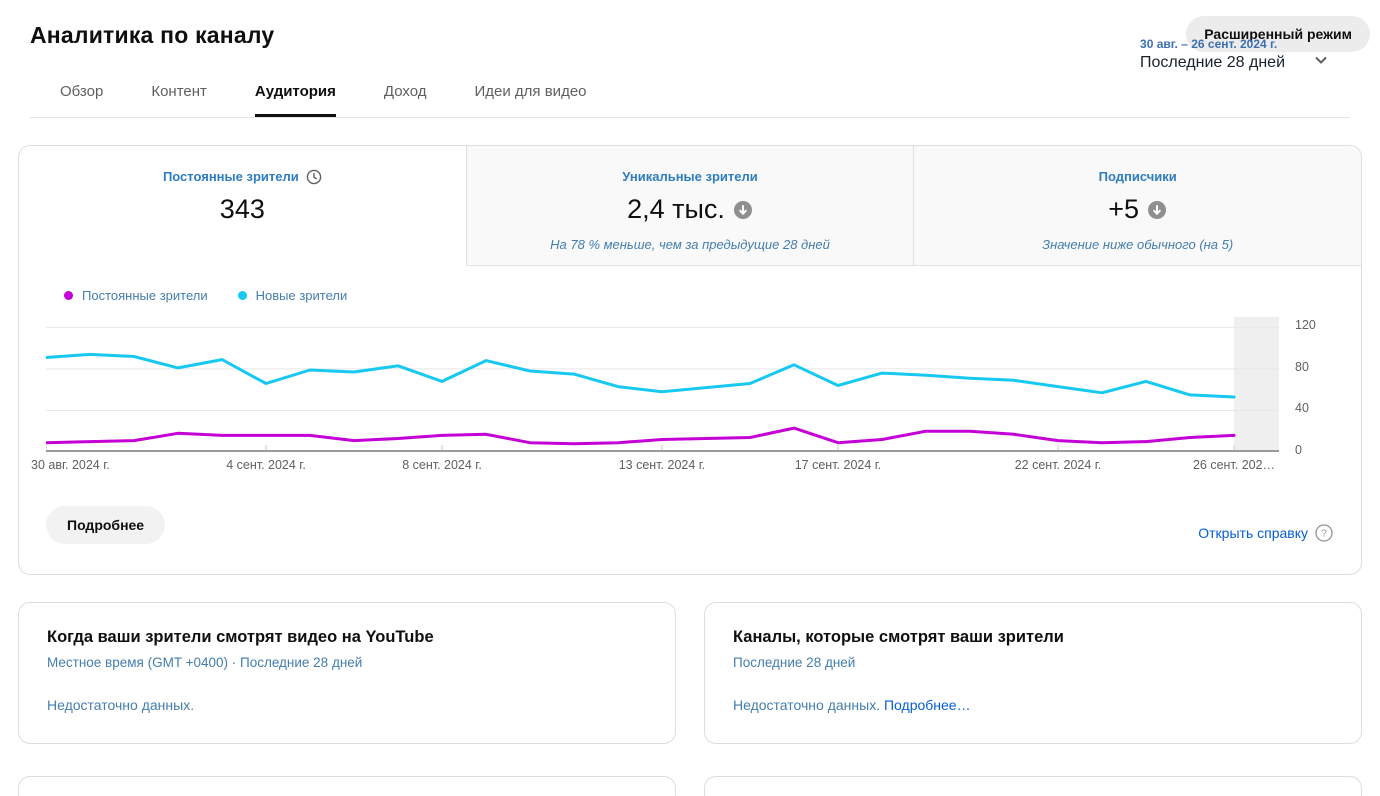 The image size is (1380, 796). Describe the element at coordinates (1138, 244) in the screenshot. I see `metric-subtitle: Значение ниже обычного (на 5)` at that location.